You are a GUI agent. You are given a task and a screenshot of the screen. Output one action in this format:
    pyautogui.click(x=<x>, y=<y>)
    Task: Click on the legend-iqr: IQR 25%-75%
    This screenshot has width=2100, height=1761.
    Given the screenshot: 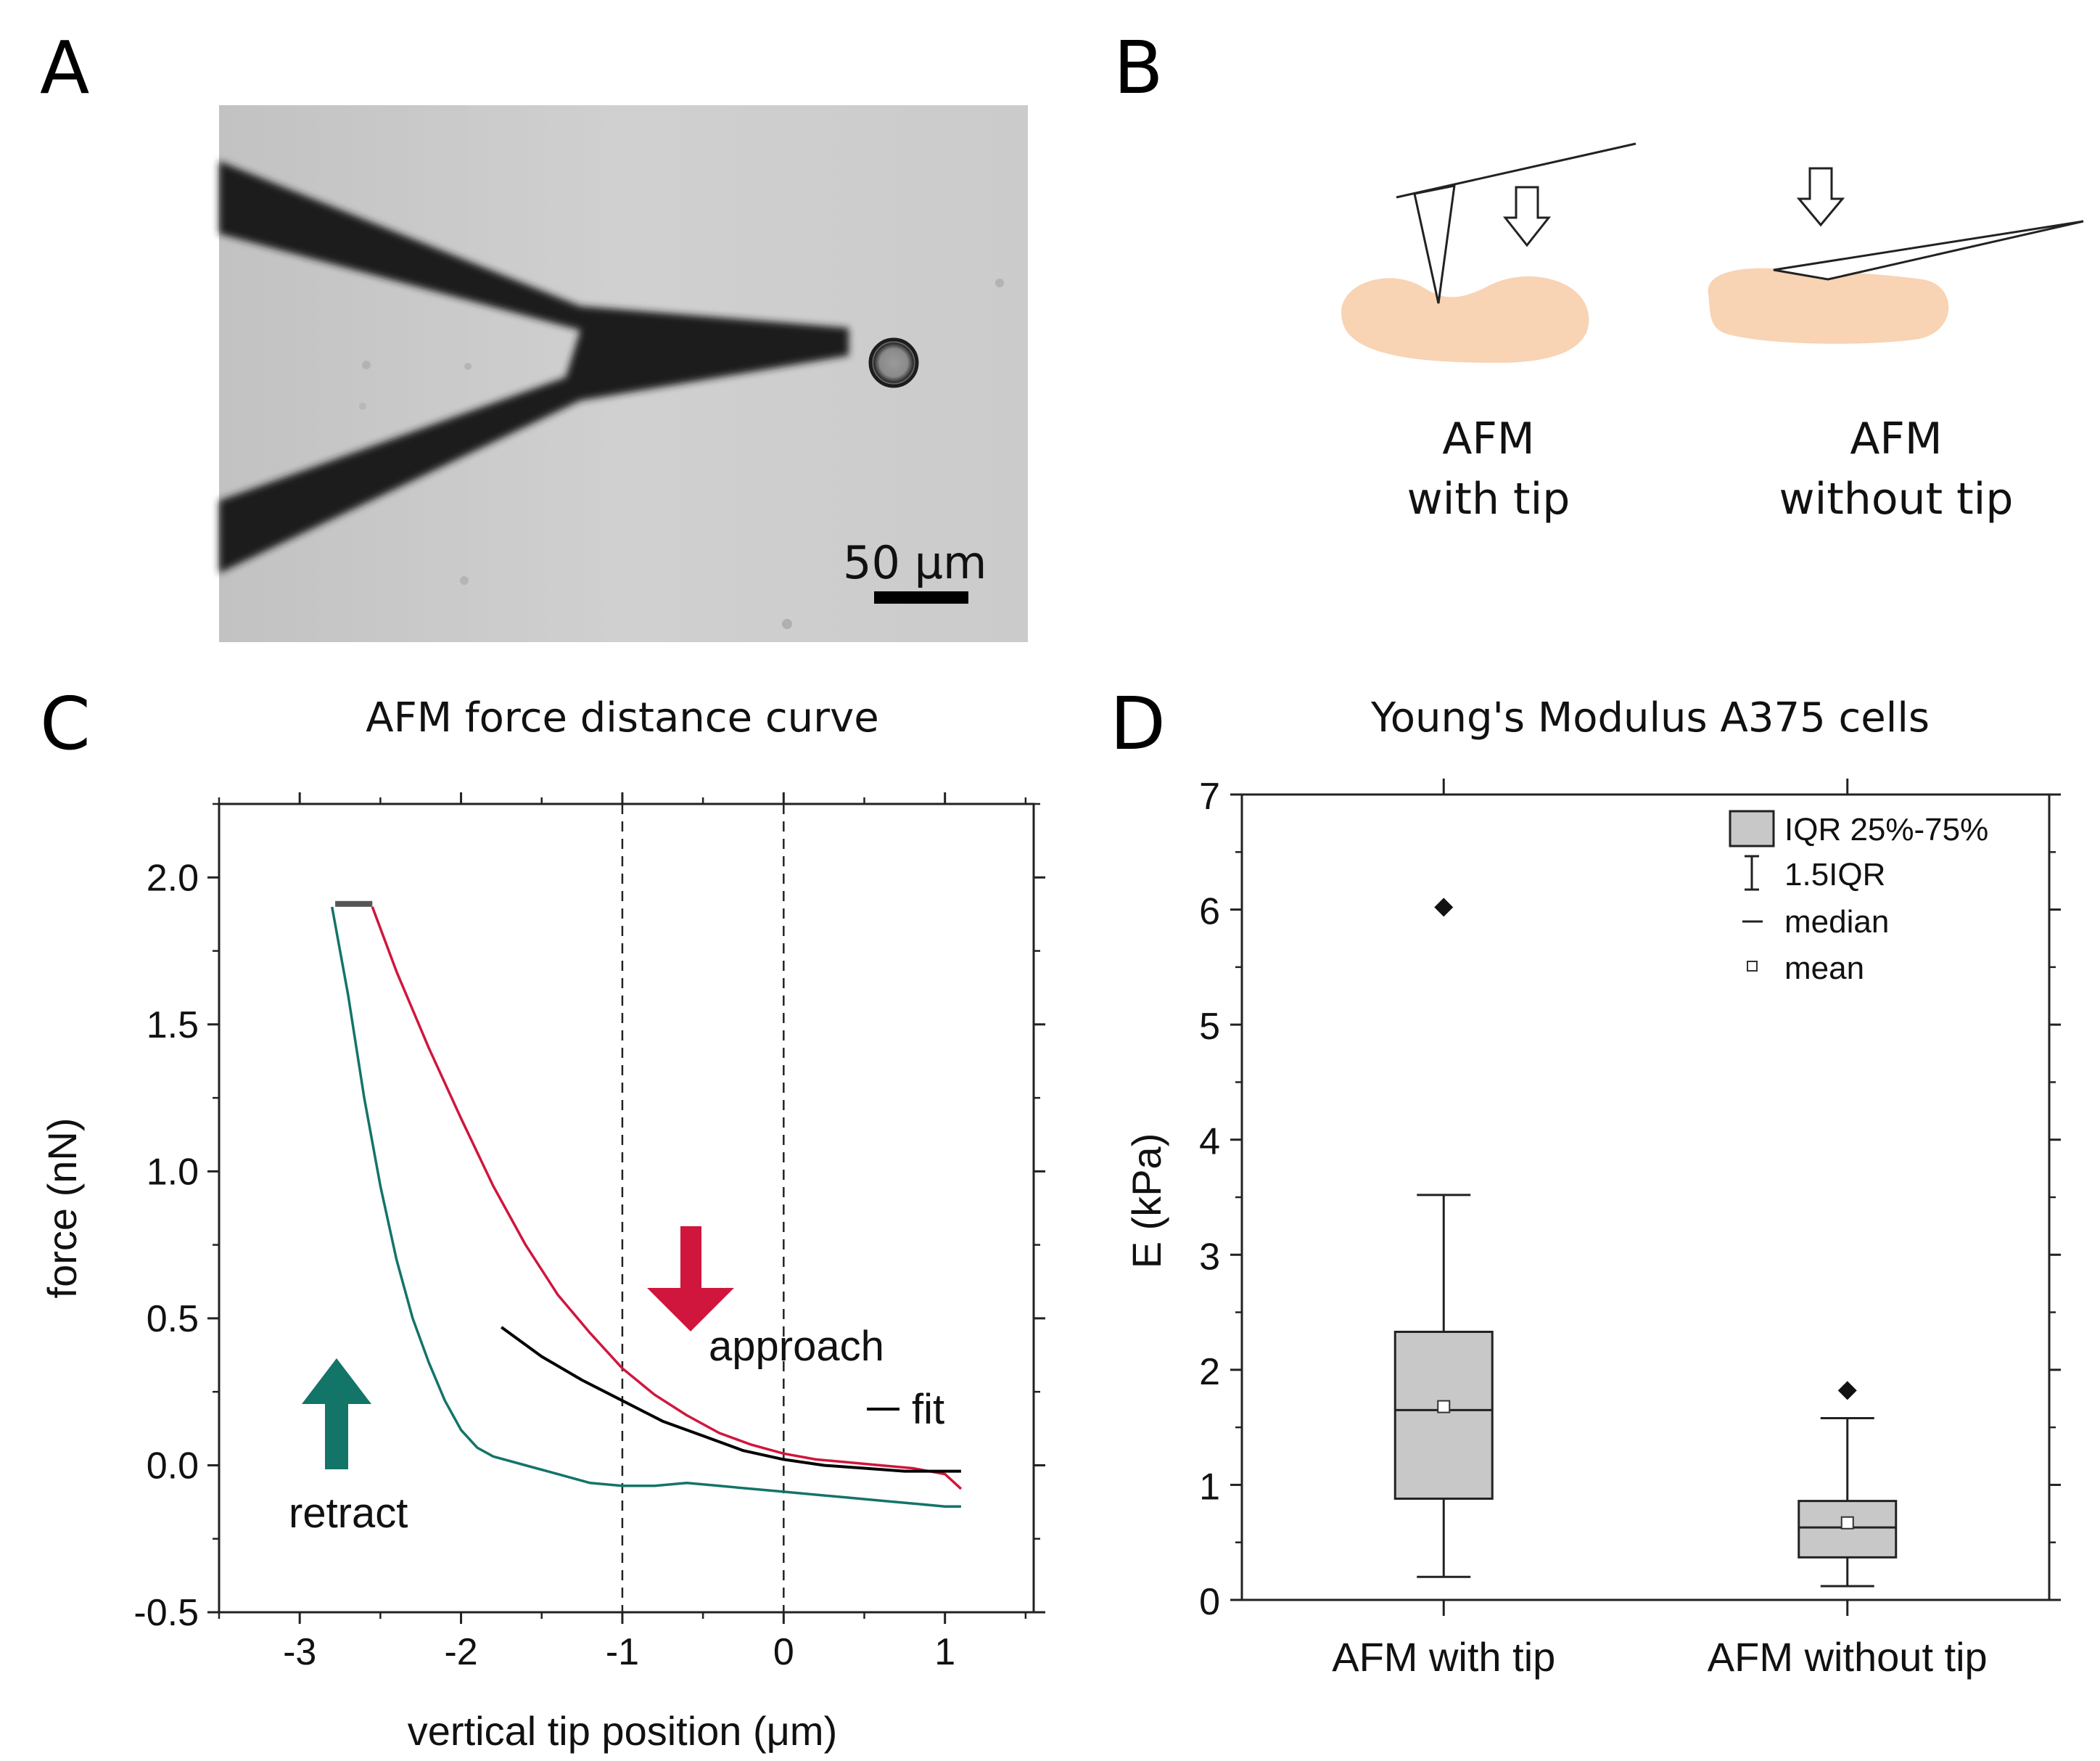 What is the action you would take?
    pyautogui.click(x=1886, y=829)
    